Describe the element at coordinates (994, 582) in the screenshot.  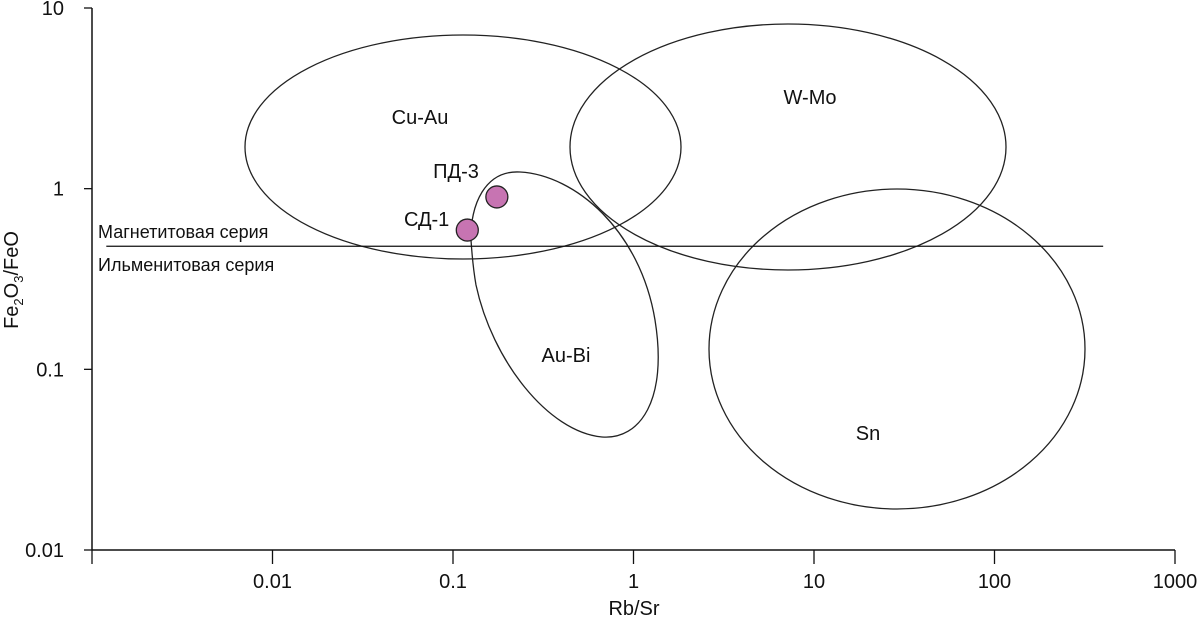
I see `x-tick-label: 100` at that location.